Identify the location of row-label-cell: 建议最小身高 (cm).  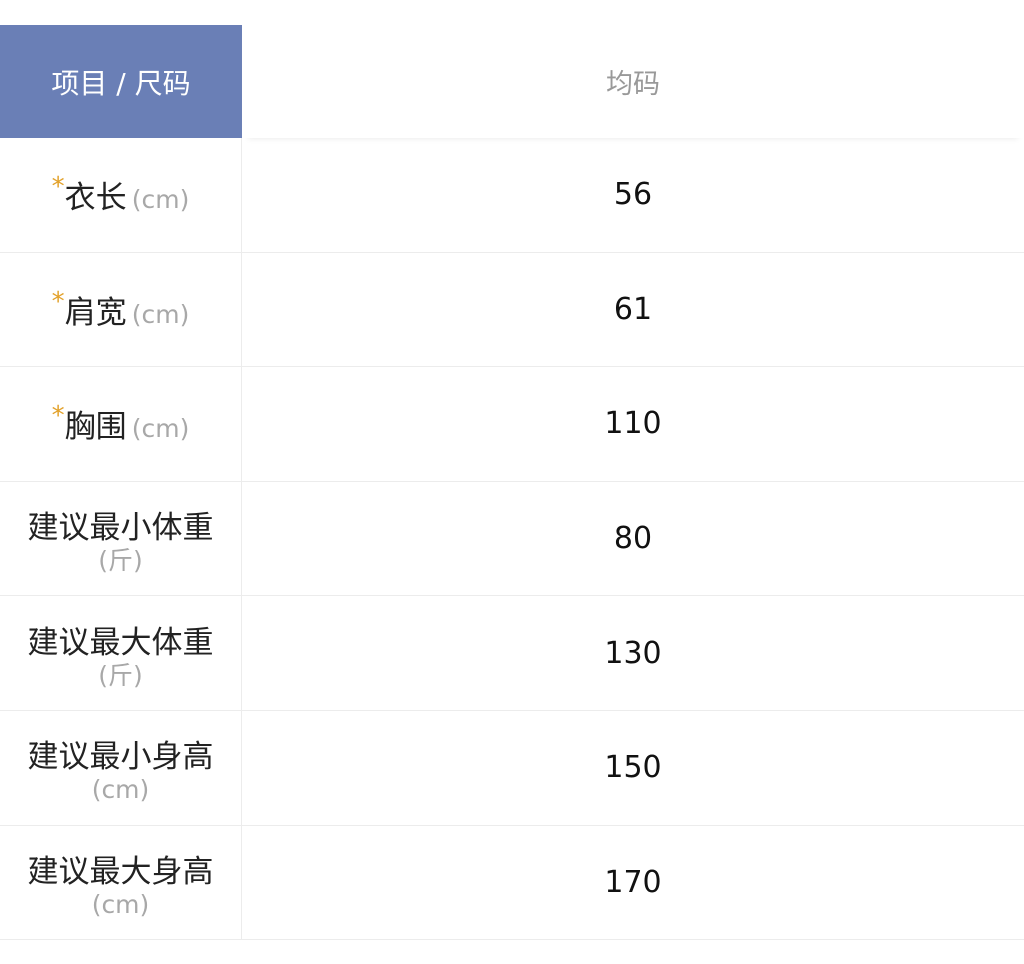
(121, 767).